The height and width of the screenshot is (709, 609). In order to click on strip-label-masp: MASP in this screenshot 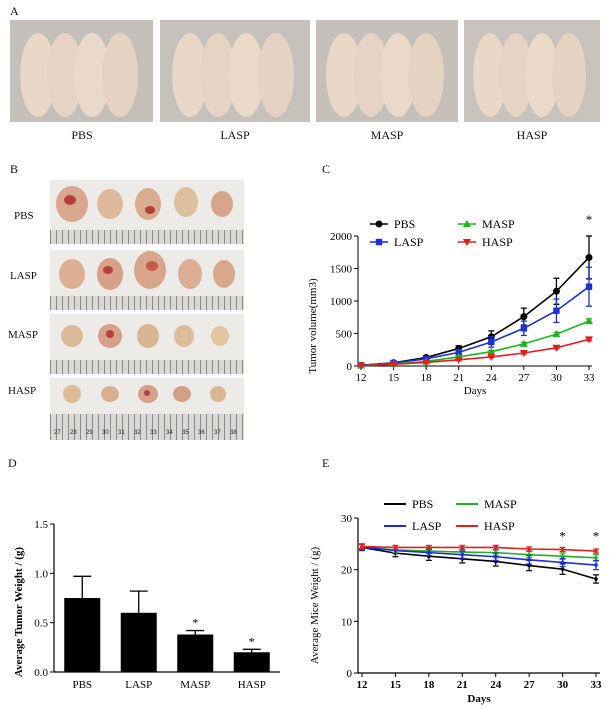, I will do `click(23, 335)`.